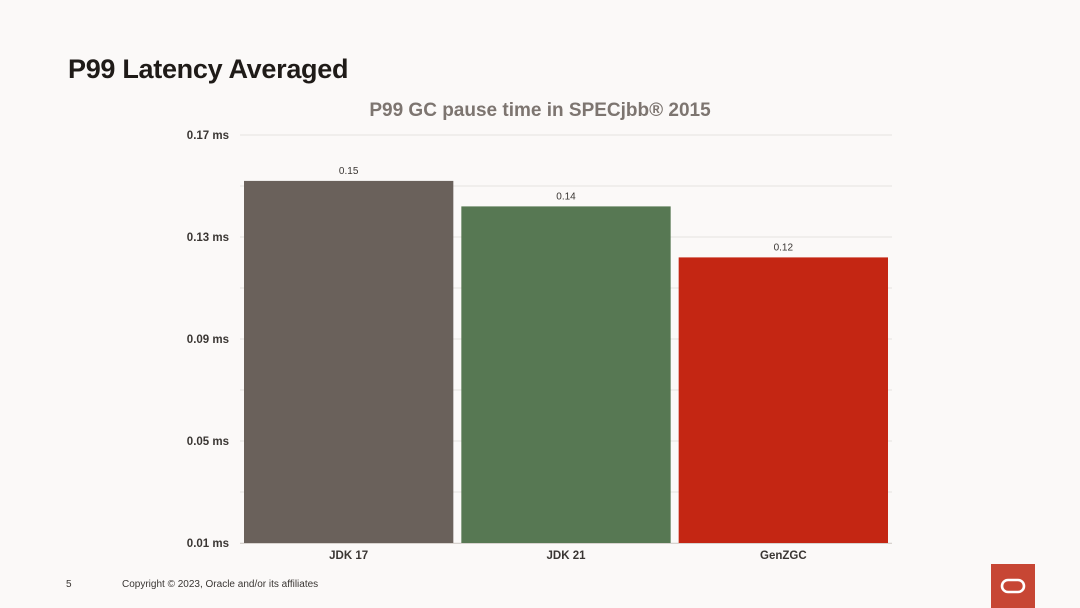  What do you see at coordinates (1013, 586) in the screenshot?
I see `oracle-logo-icon` at bounding box center [1013, 586].